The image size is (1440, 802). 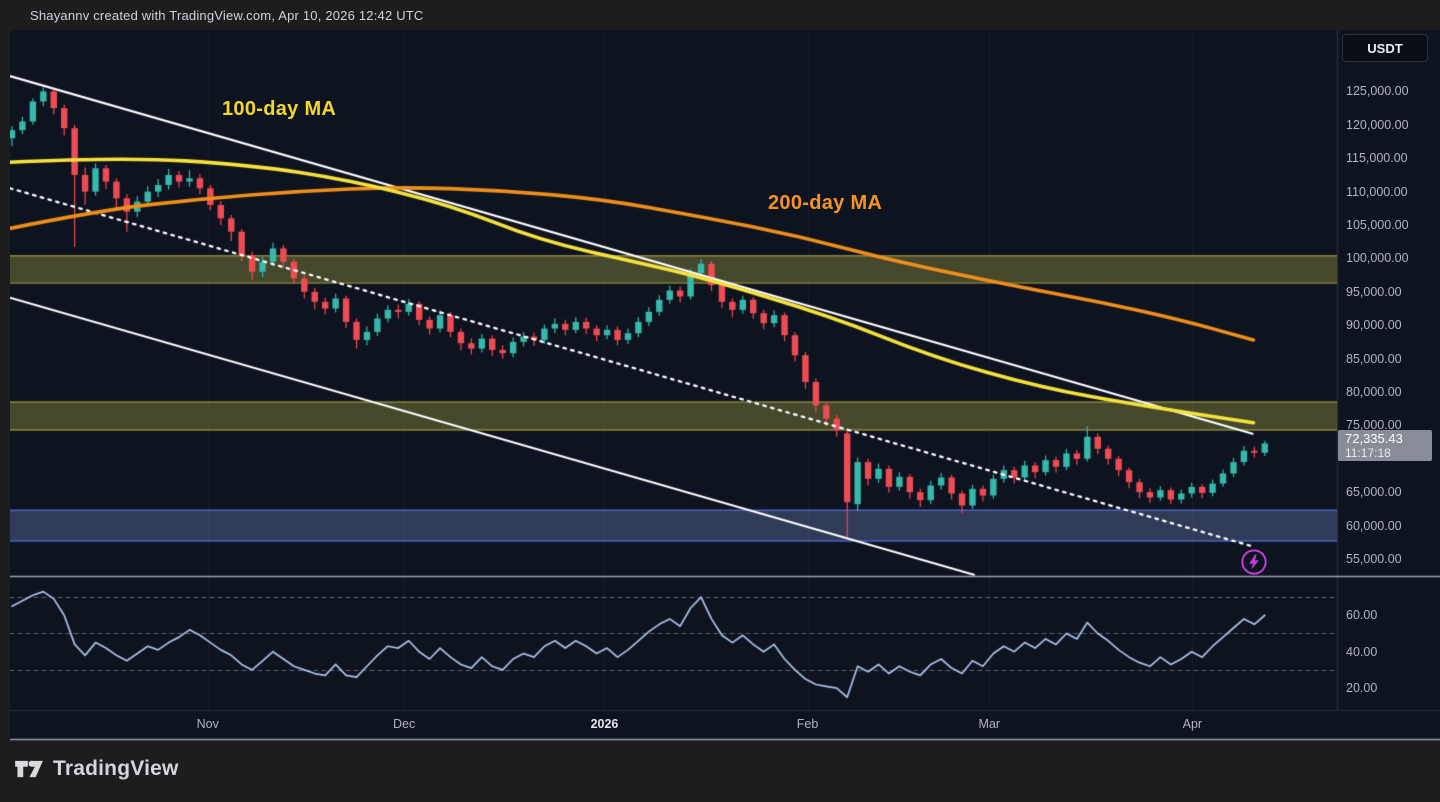 I want to click on time-label: 2026, so click(x=604, y=724).